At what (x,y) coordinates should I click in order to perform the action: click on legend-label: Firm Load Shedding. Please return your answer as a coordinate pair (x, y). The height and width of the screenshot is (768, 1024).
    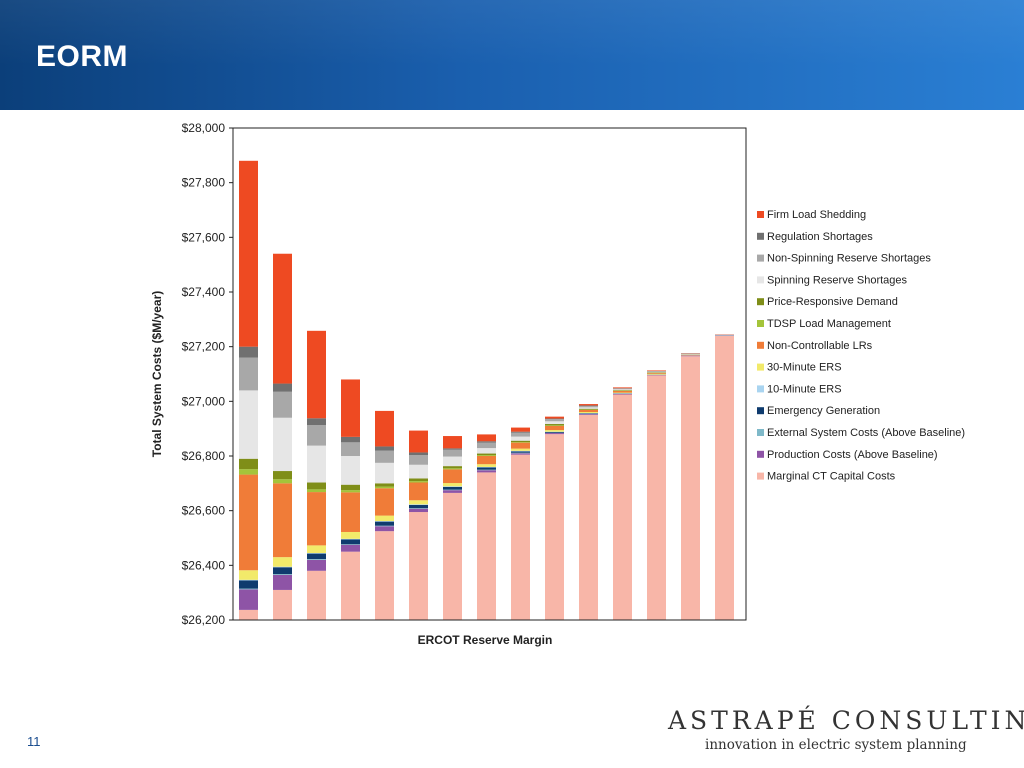
    Looking at the image, I should click on (816, 215).